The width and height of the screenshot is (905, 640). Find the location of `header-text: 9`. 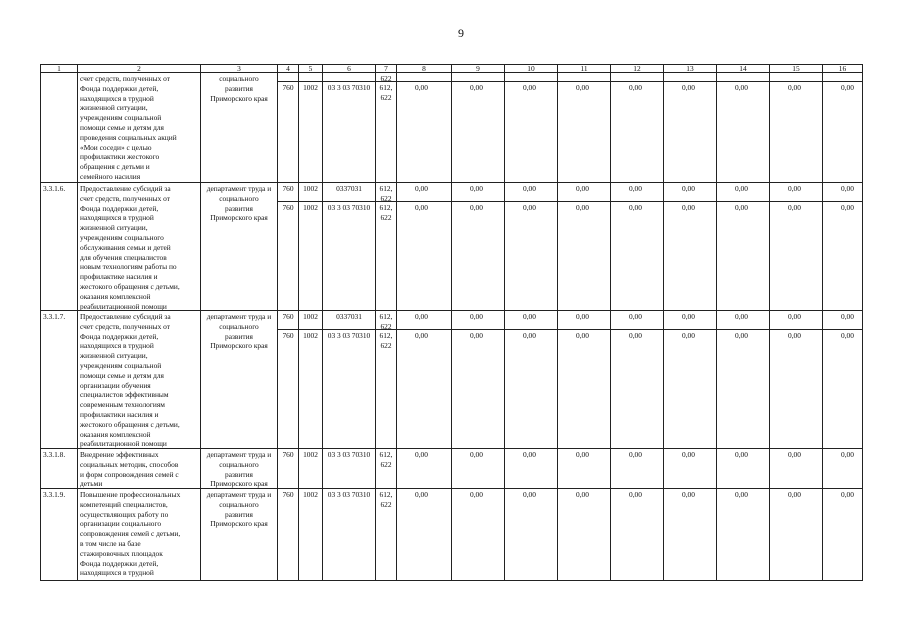

header-text: 9 is located at coordinates (478, 68).